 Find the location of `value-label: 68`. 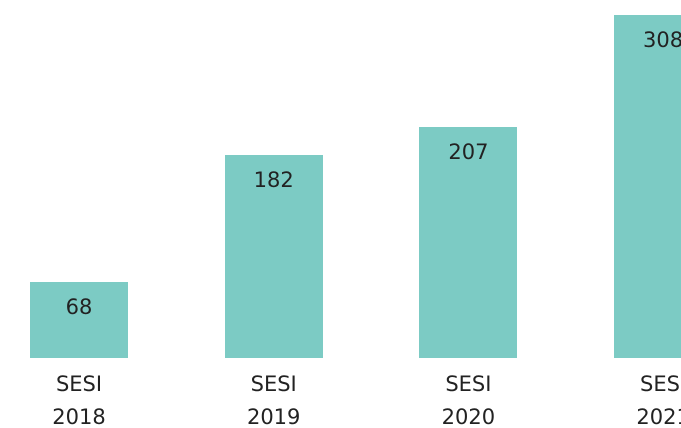

value-label: 68 is located at coordinates (79, 307).